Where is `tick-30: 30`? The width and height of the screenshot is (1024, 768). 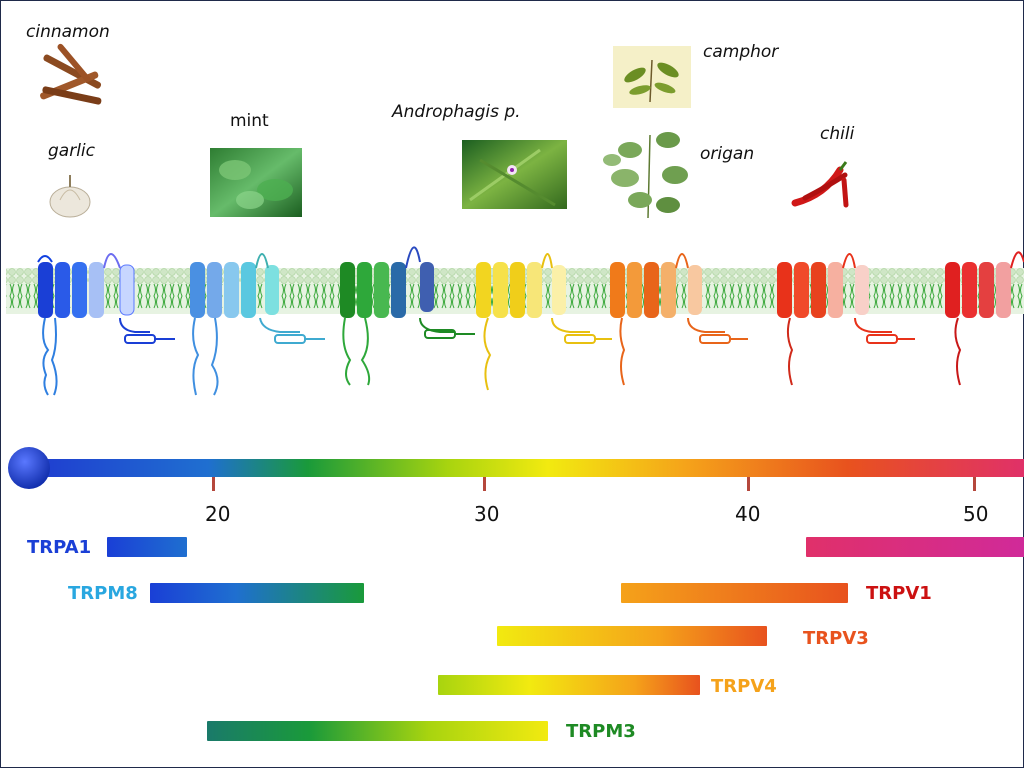 tick-30: 30 is located at coordinates (487, 514).